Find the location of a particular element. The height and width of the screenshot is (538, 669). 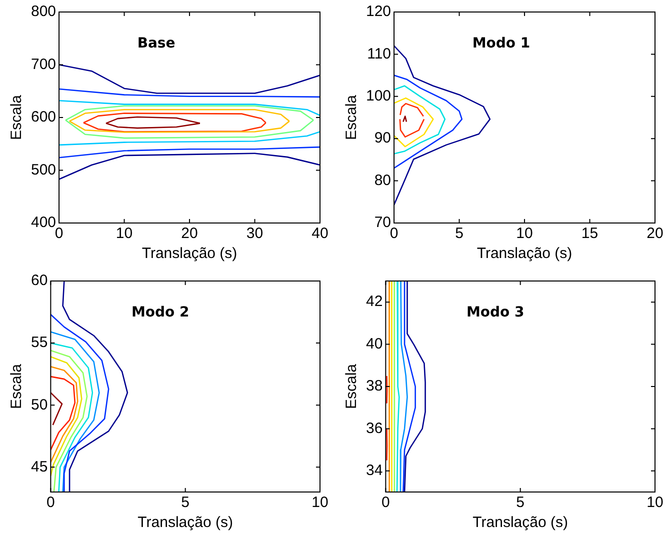

y-tick-label: 50 is located at coordinates (39, 405).